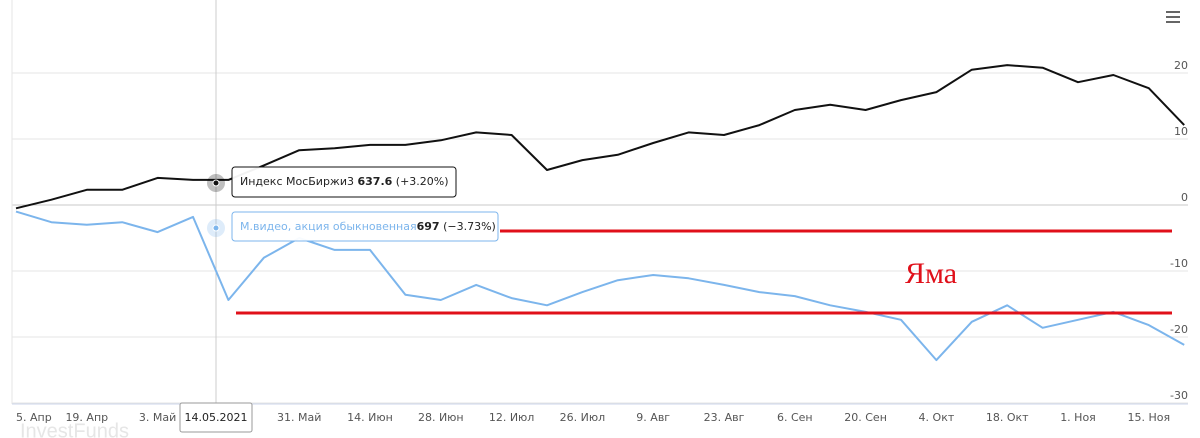  I want to click on crosshair-label-box, so click(216, 417).